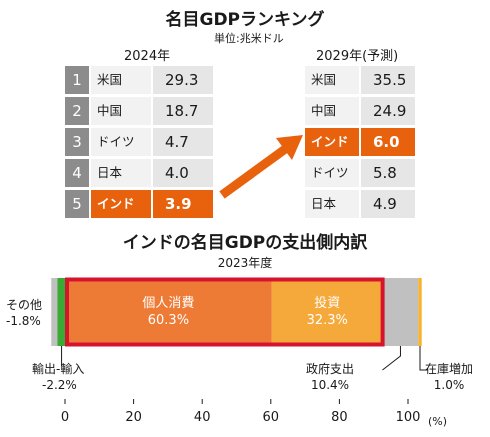 This screenshot has width=490, height=437. What do you see at coordinates (58, 377) in the screenshot?
I see `net-exports-annotation: 輸出-輸入 -2.2%` at bounding box center [58, 377].